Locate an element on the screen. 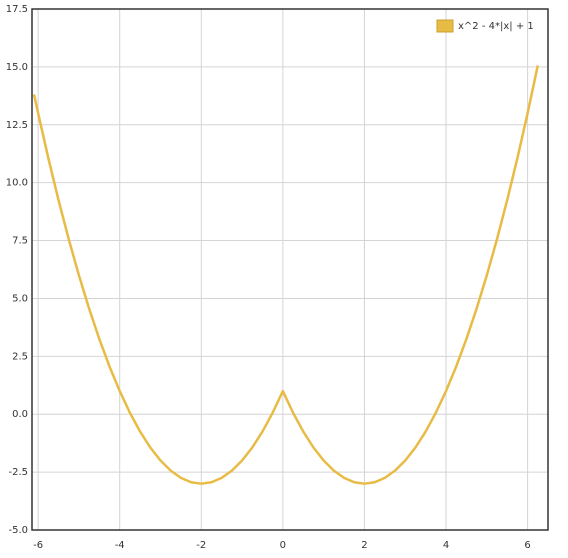  y-tick-label: 15.0 is located at coordinates (17, 67).